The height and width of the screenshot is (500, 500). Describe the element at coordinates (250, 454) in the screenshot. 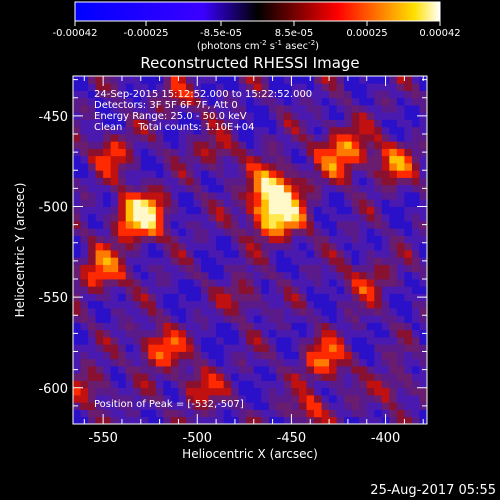

I see `x-axis-label: Heliocentric X (arcsec)` at that location.